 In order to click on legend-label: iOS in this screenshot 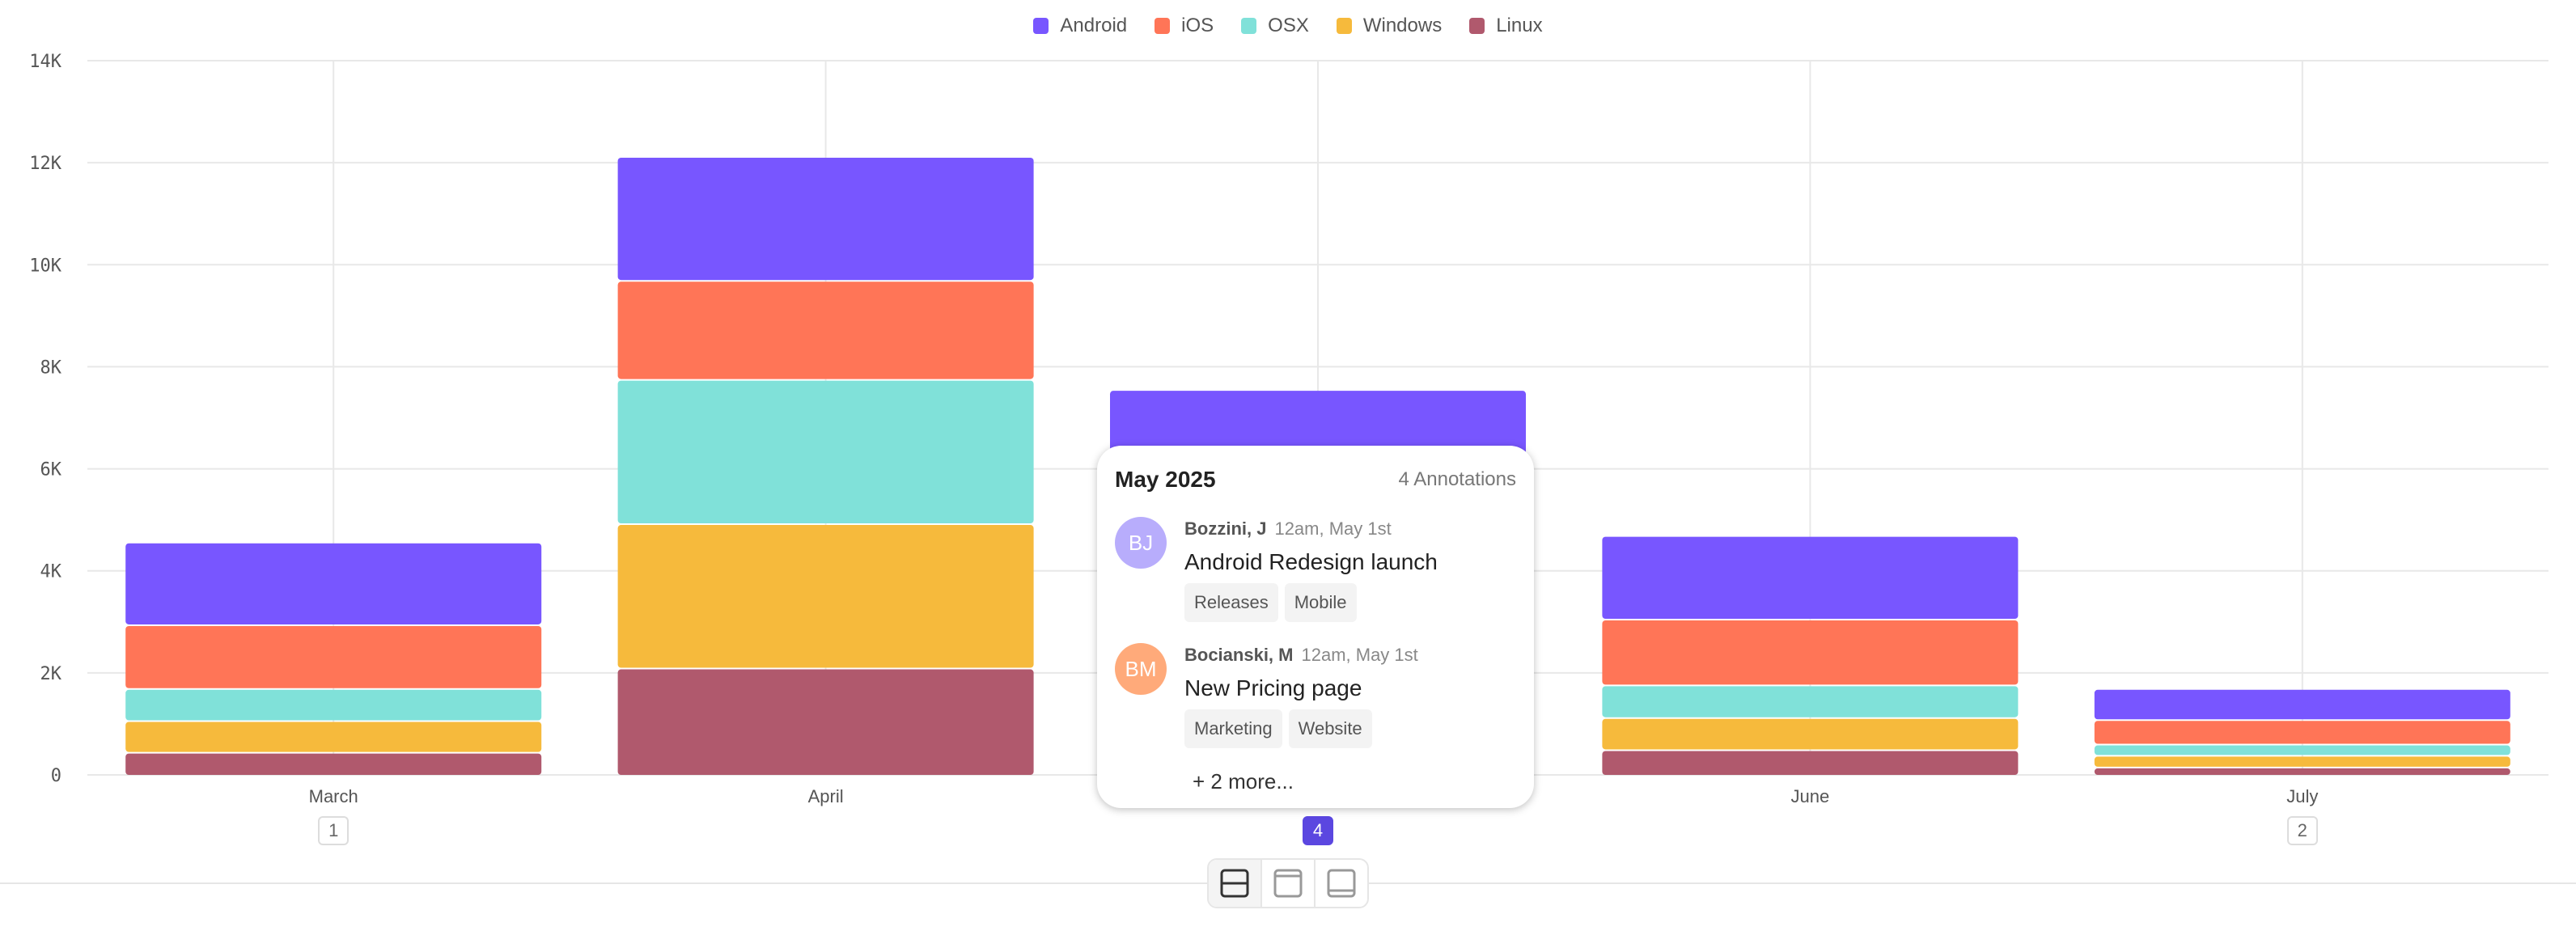, I will do `click(1197, 25)`.